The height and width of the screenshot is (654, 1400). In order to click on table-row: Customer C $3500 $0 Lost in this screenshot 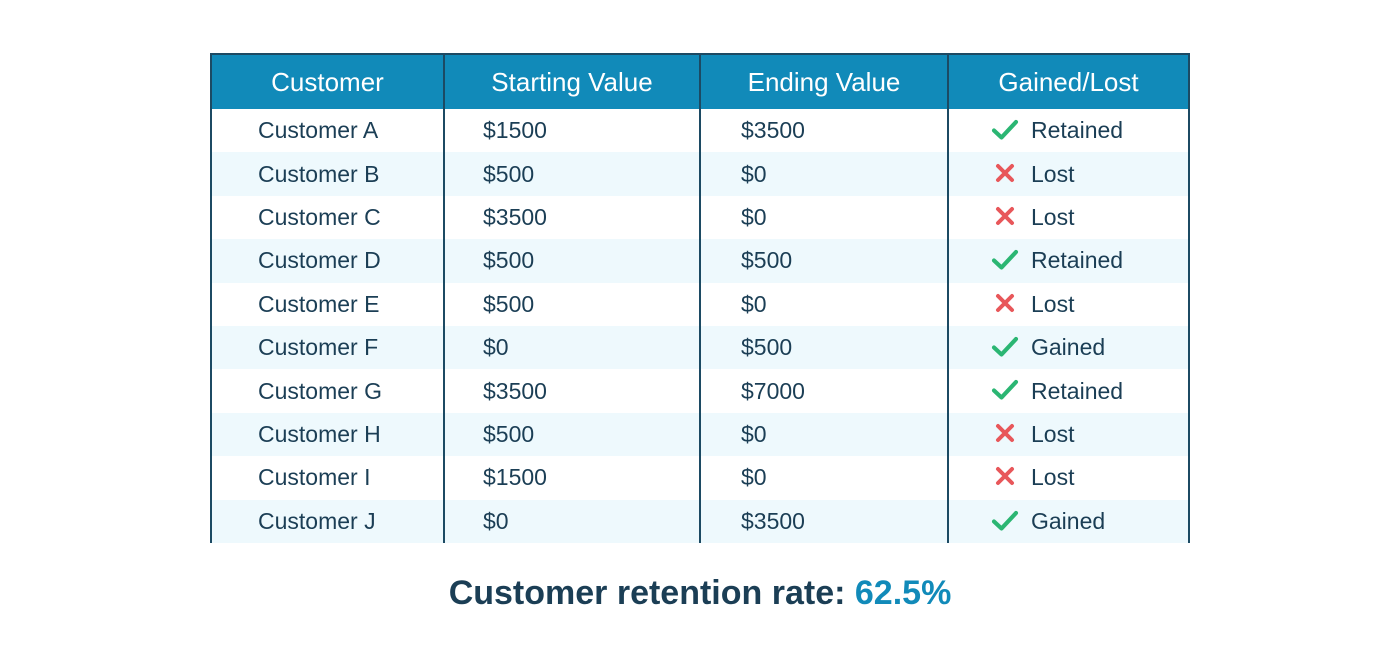, I will do `click(700, 217)`.